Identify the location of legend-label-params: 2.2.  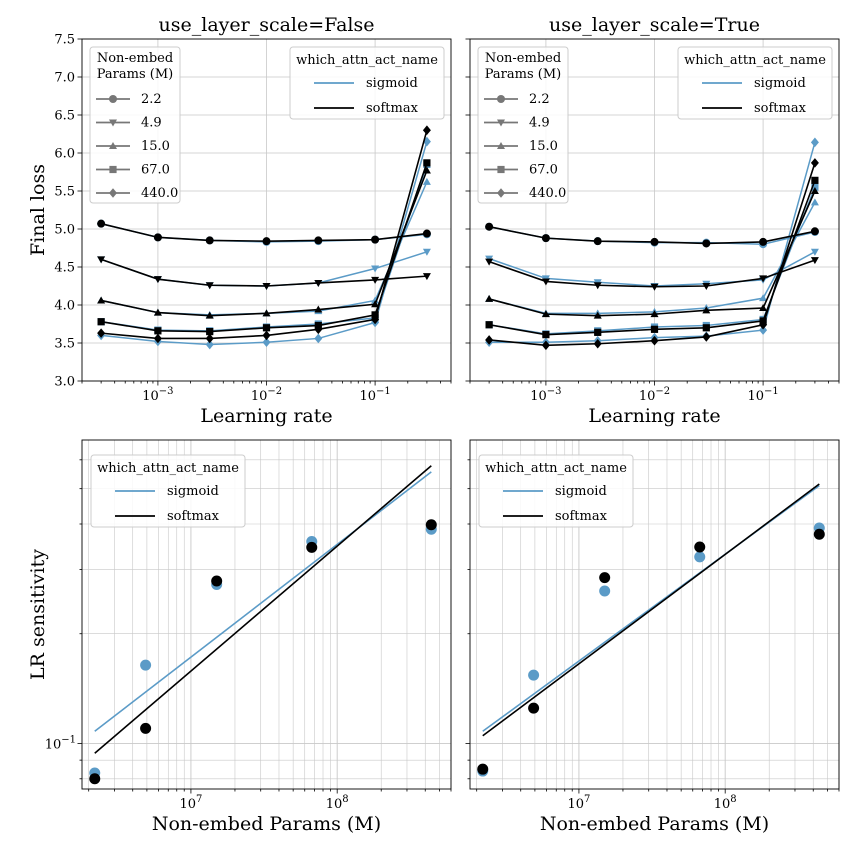
(539, 99).